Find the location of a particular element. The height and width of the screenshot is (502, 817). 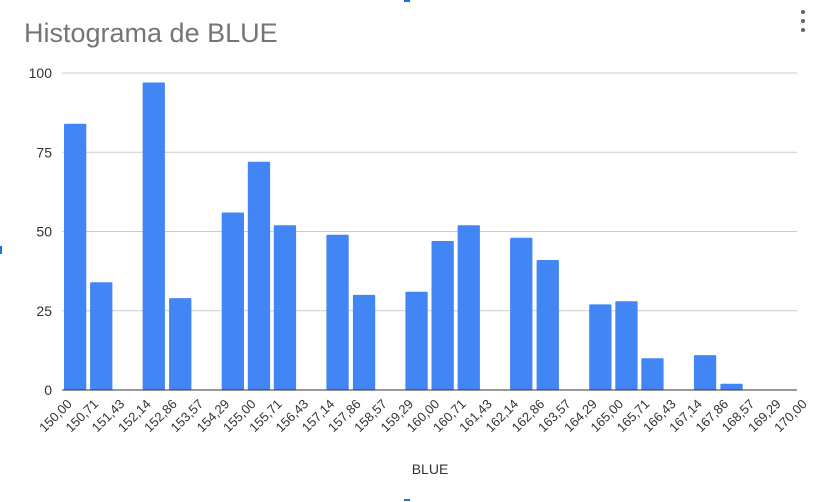

y-tick-label: 0 is located at coordinates (48, 390).